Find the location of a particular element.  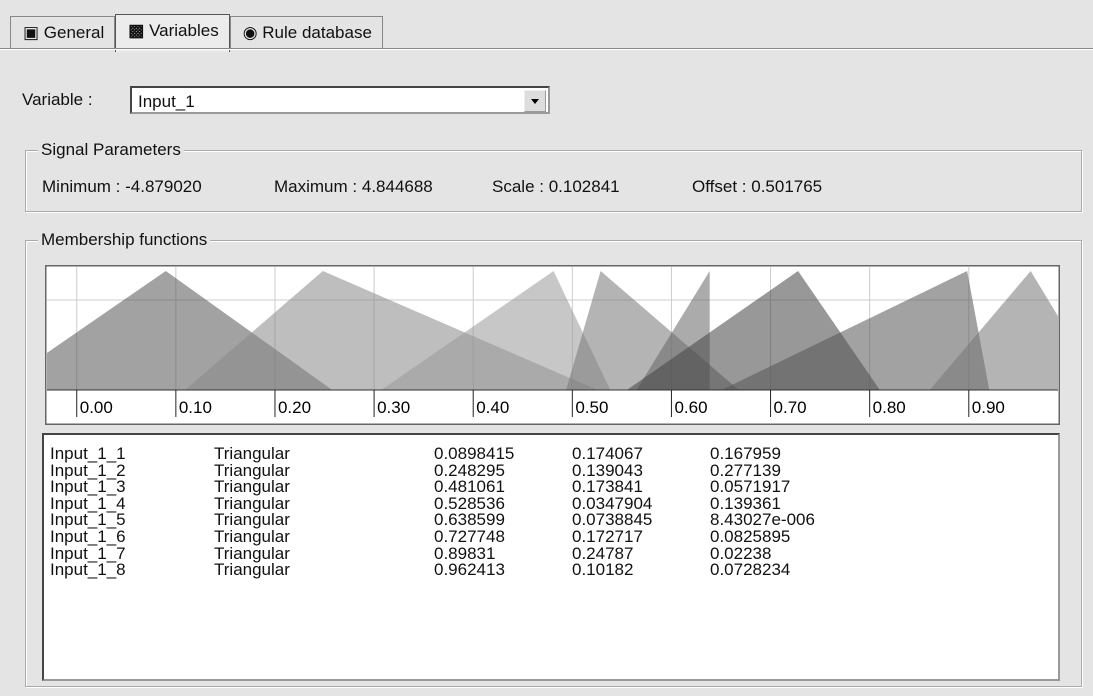

tab-strip: ▣ General ▩ Variables ◉ Rule database is located at coordinates (196, 33).